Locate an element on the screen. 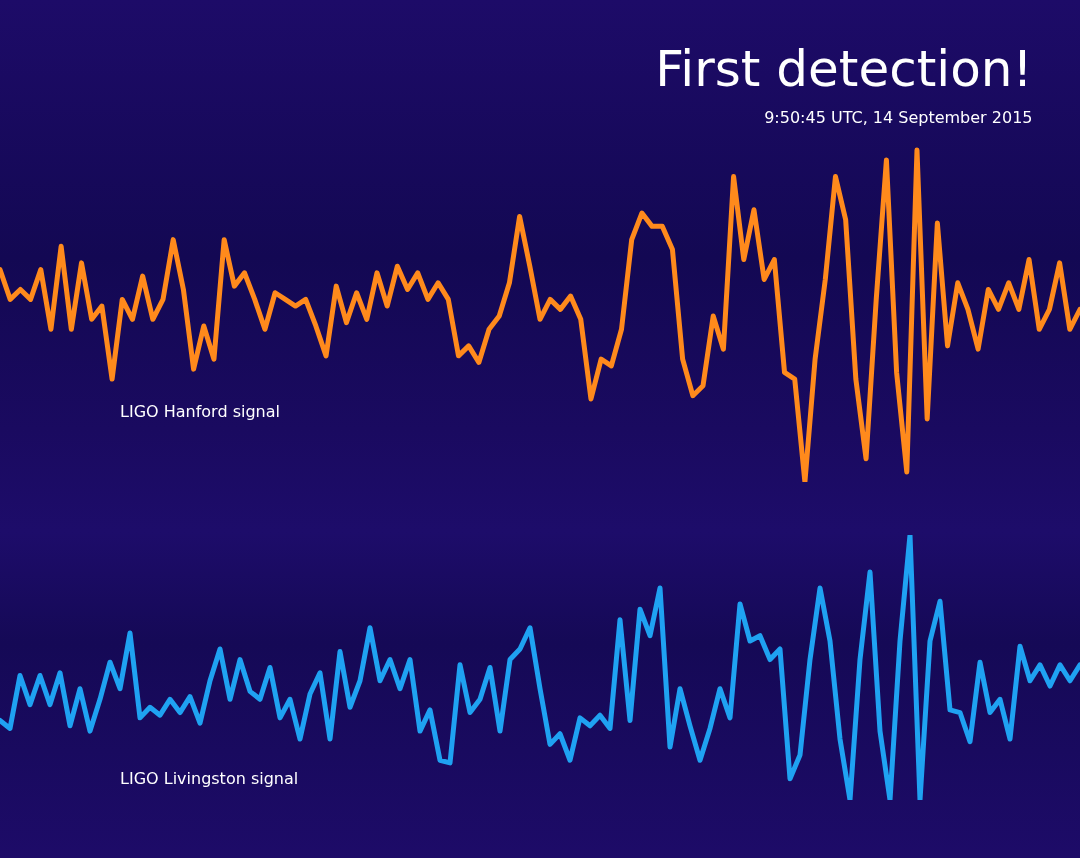  series-label: LIGO Hanford signal is located at coordinates (200, 411).